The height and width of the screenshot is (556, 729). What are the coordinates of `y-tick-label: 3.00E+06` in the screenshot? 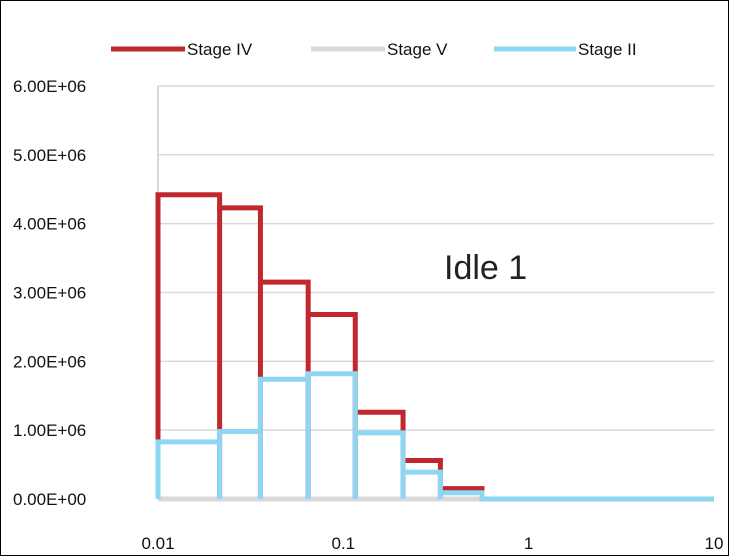 It's located at (49, 293).